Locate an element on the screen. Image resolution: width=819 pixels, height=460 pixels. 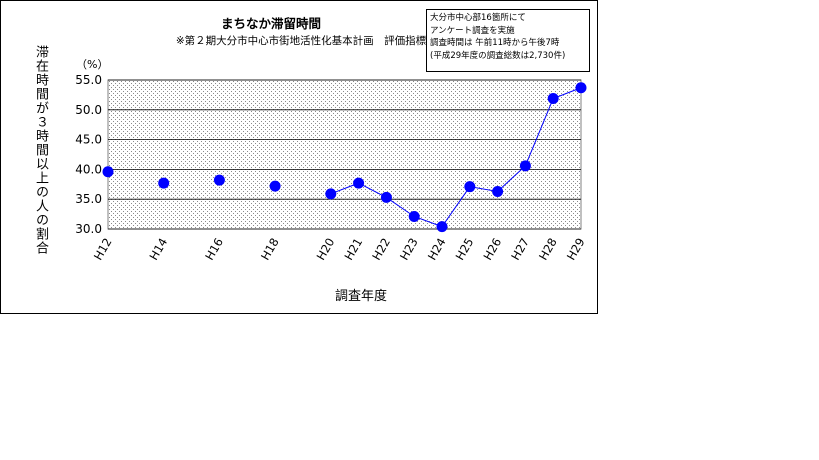
x-tick-label: H14 is located at coordinates (159, 249).